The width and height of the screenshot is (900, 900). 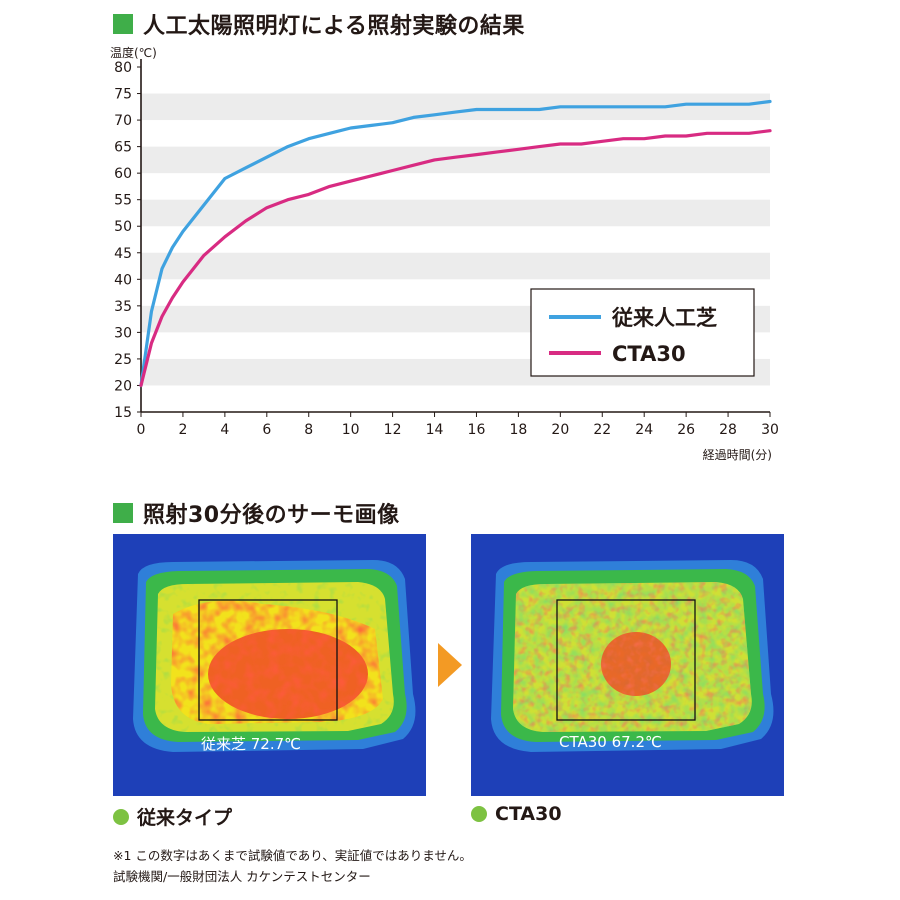 I want to click on x-tick-label: 22, so click(x=602, y=430).